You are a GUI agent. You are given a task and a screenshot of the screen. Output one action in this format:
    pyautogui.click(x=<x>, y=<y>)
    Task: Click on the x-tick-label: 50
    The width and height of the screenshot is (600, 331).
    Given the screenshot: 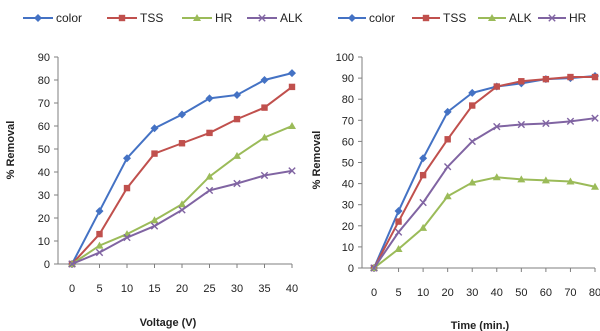 What is the action you would take?
    pyautogui.click(x=521, y=293)
    